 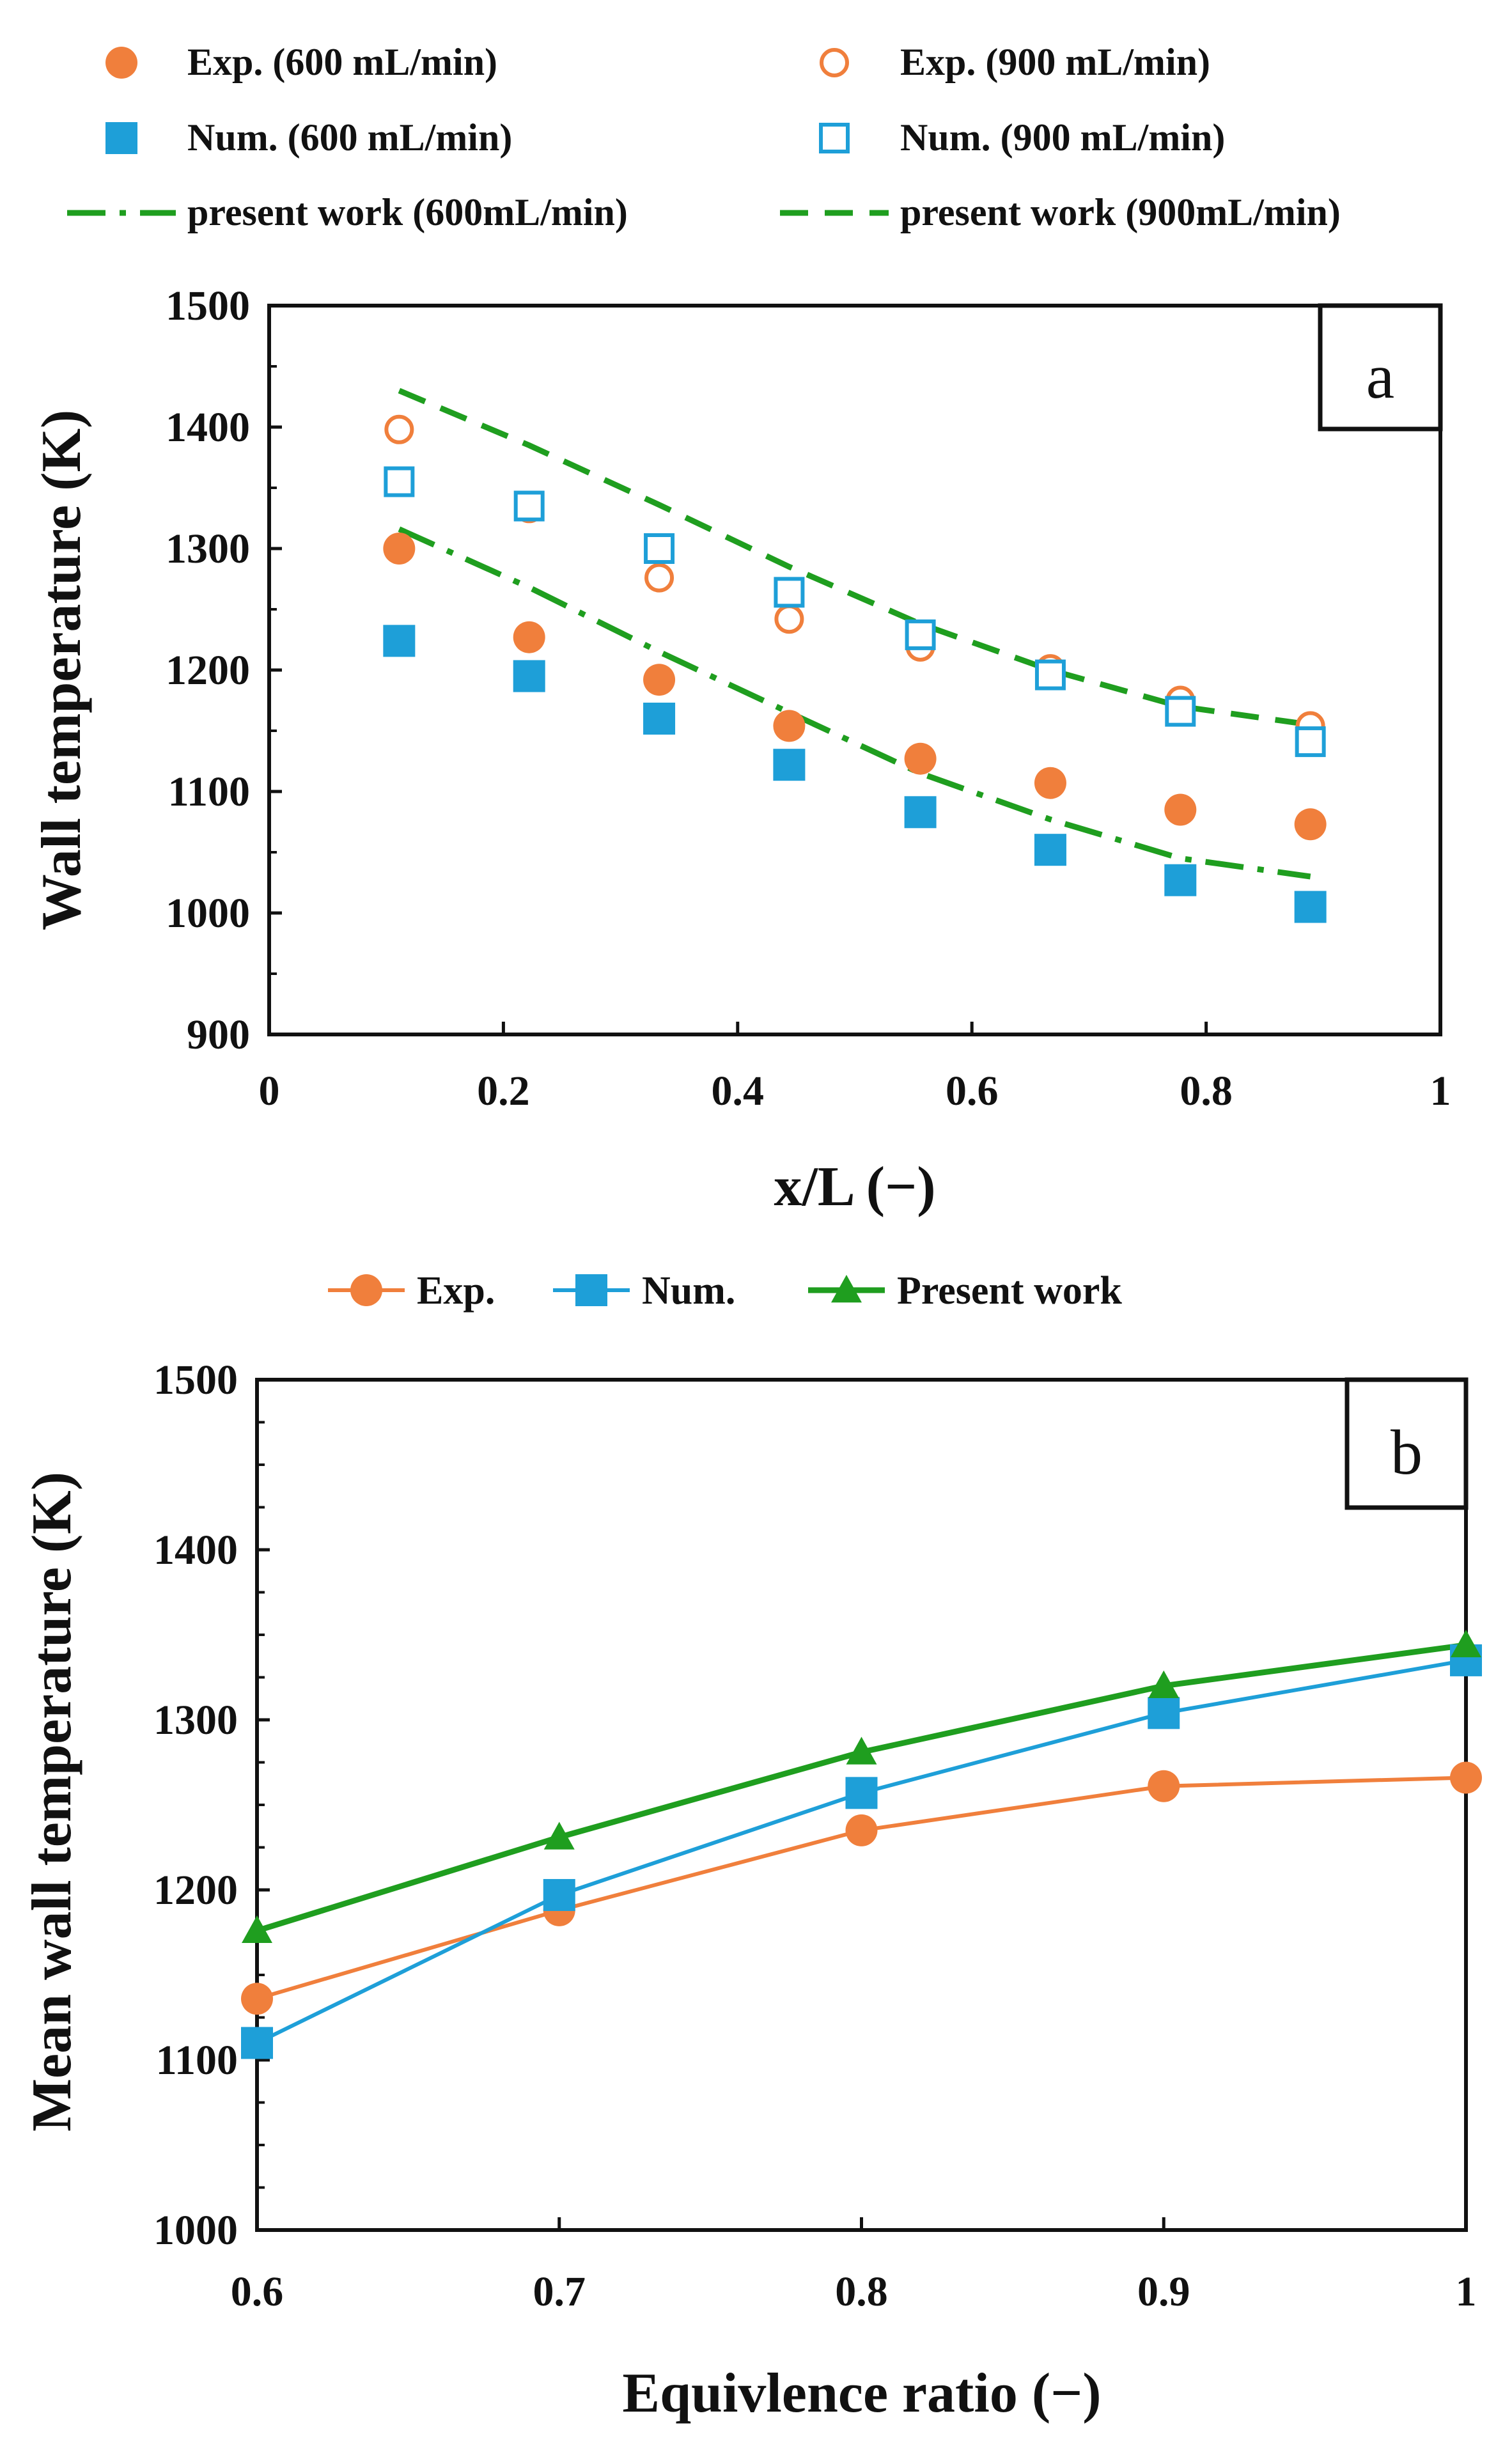 I want to click on legend-label-exp900: Exp. (900 mL/min), so click(x=1055, y=62).